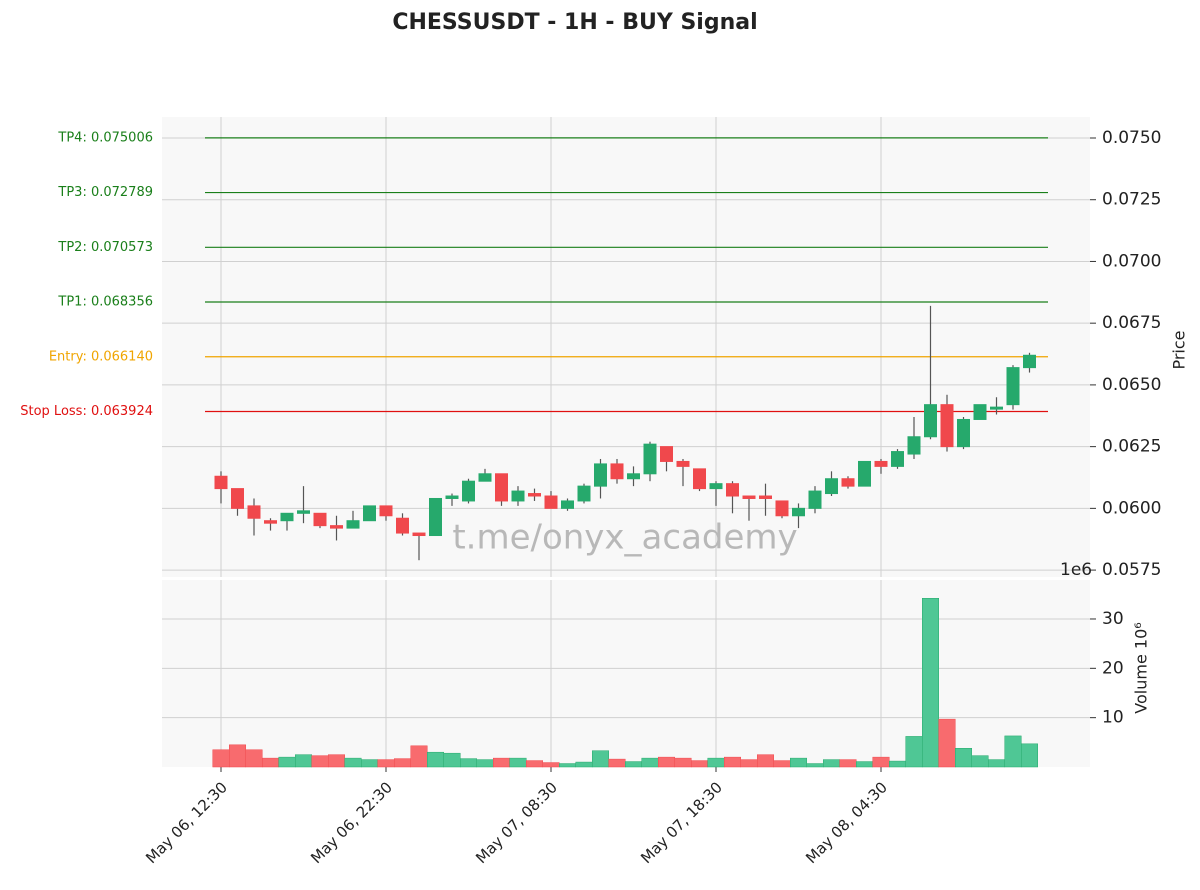 The width and height of the screenshot is (1200, 890). What do you see at coordinates (574, 22) in the screenshot?
I see `chart-title: CHESSUSDT - 1H - BUY Signal` at bounding box center [574, 22].